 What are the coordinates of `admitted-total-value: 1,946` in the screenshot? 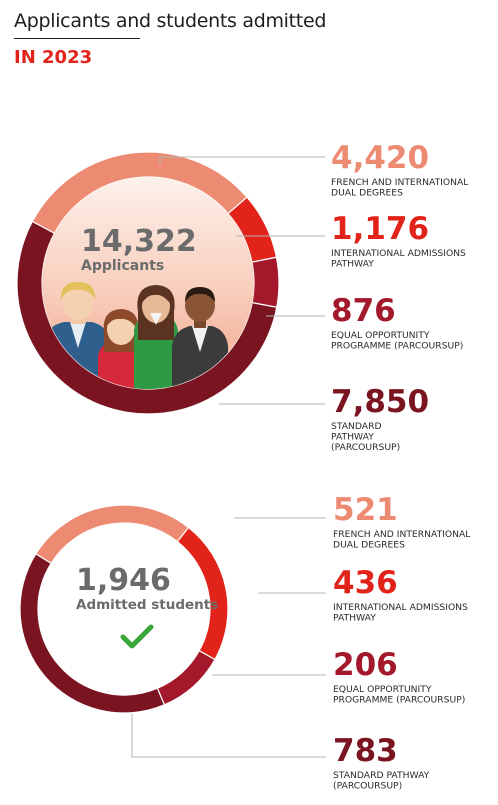 It's located at (123, 580).